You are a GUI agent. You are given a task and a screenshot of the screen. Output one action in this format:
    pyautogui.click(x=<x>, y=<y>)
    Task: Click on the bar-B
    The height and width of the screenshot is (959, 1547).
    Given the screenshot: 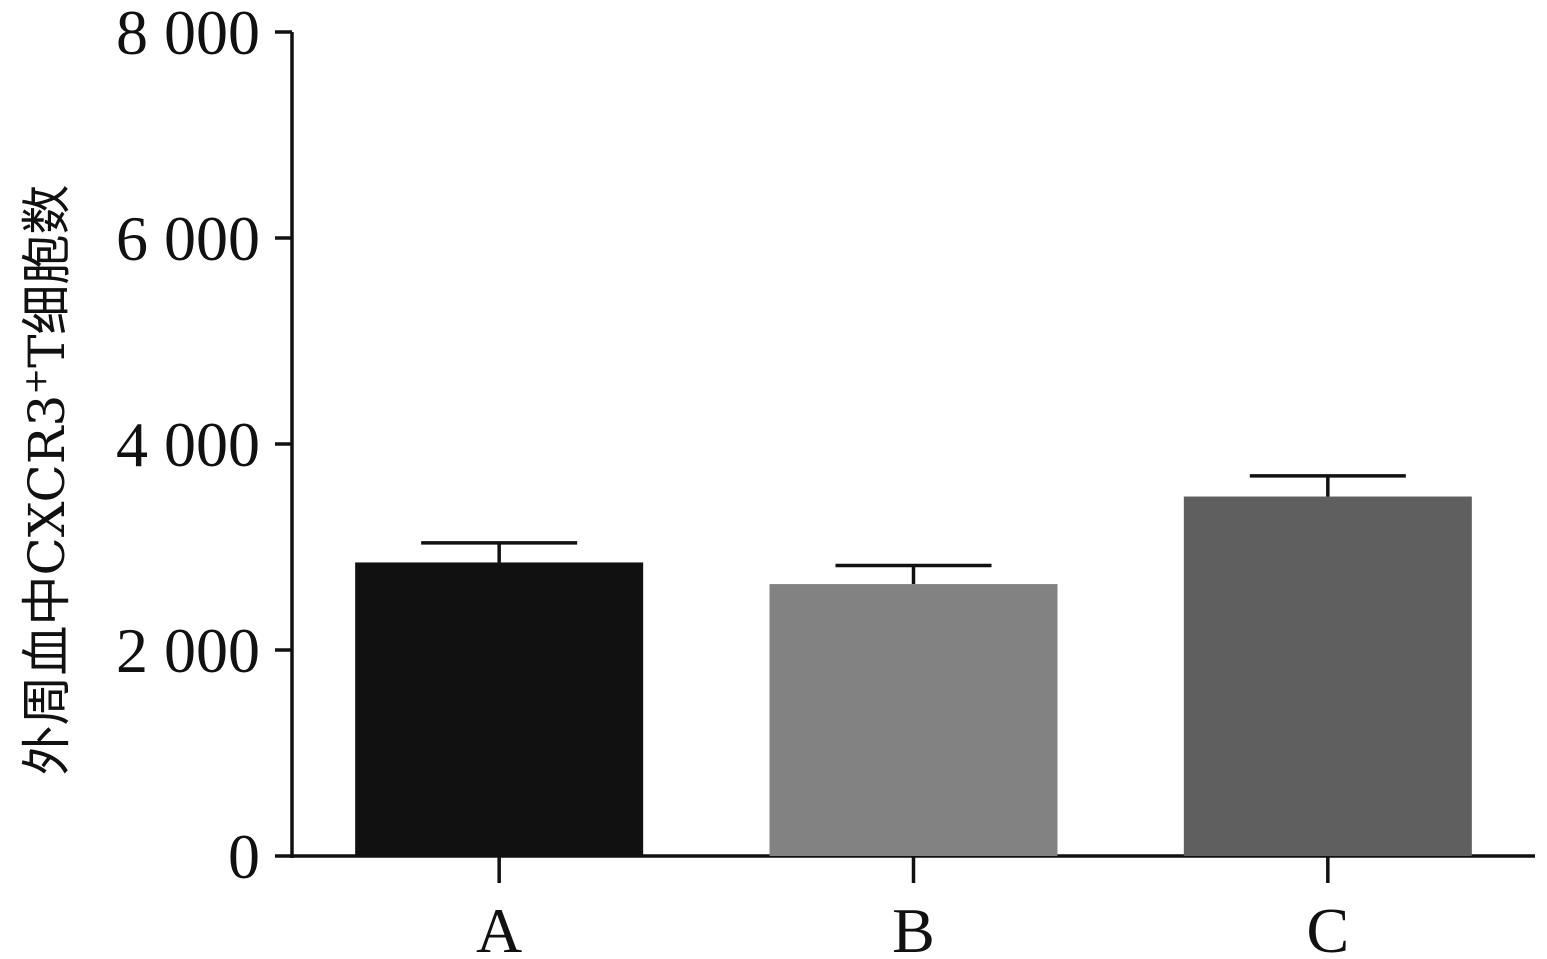 What is the action you would take?
    pyautogui.click(x=913, y=720)
    